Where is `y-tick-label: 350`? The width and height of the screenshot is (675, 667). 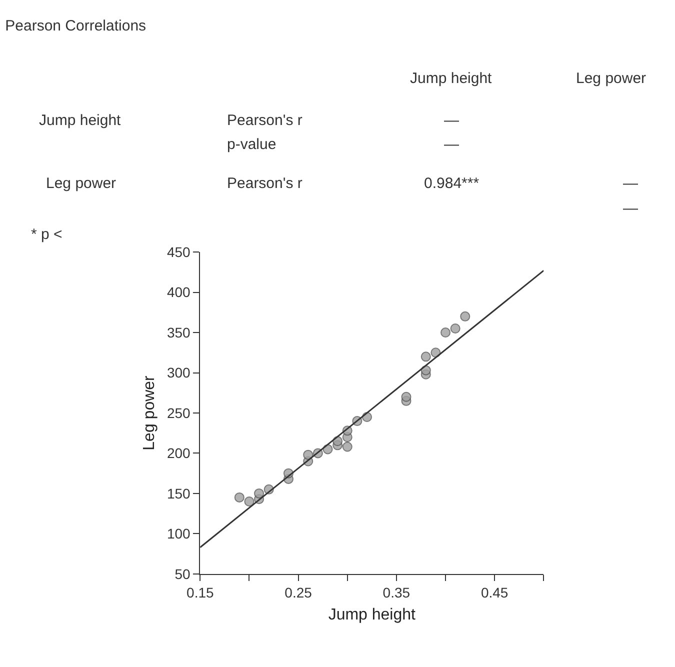 y-tick-label: 350 is located at coordinates (178, 332).